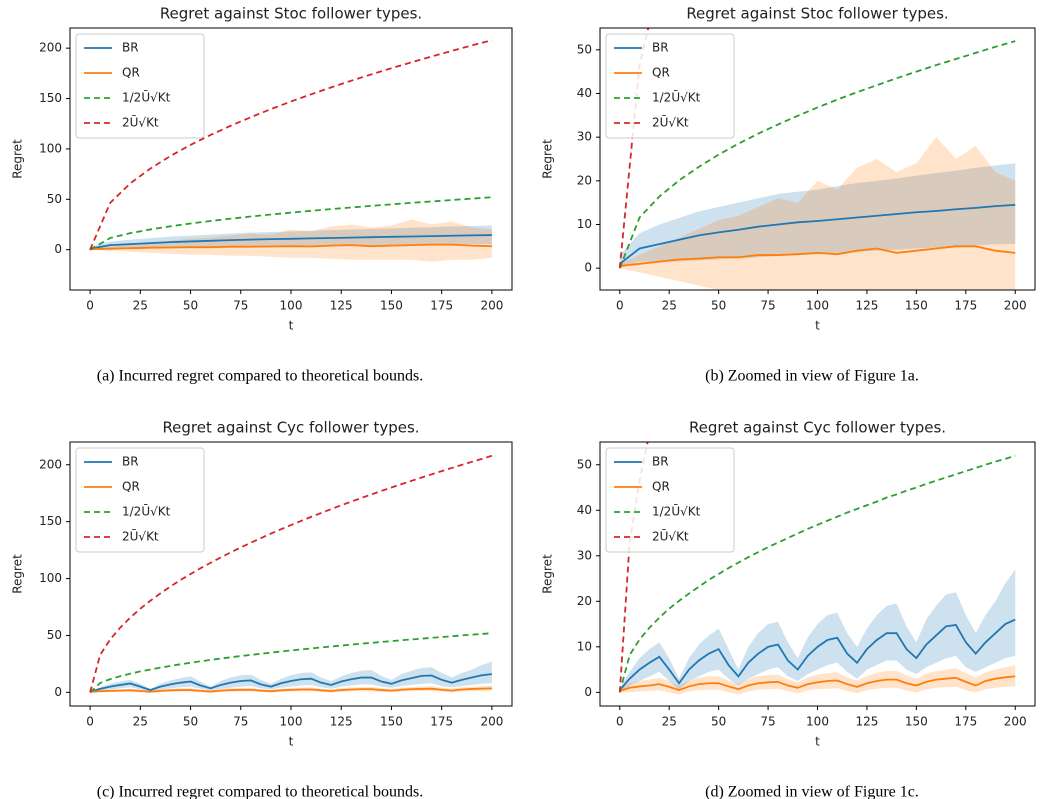 This screenshot has width=1042, height=799. What do you see at coordinates (812, 791) in the screenshot?
I see `caption: (d) Zoomed in view of Figure 1c.` at bounding box center [812, 791].